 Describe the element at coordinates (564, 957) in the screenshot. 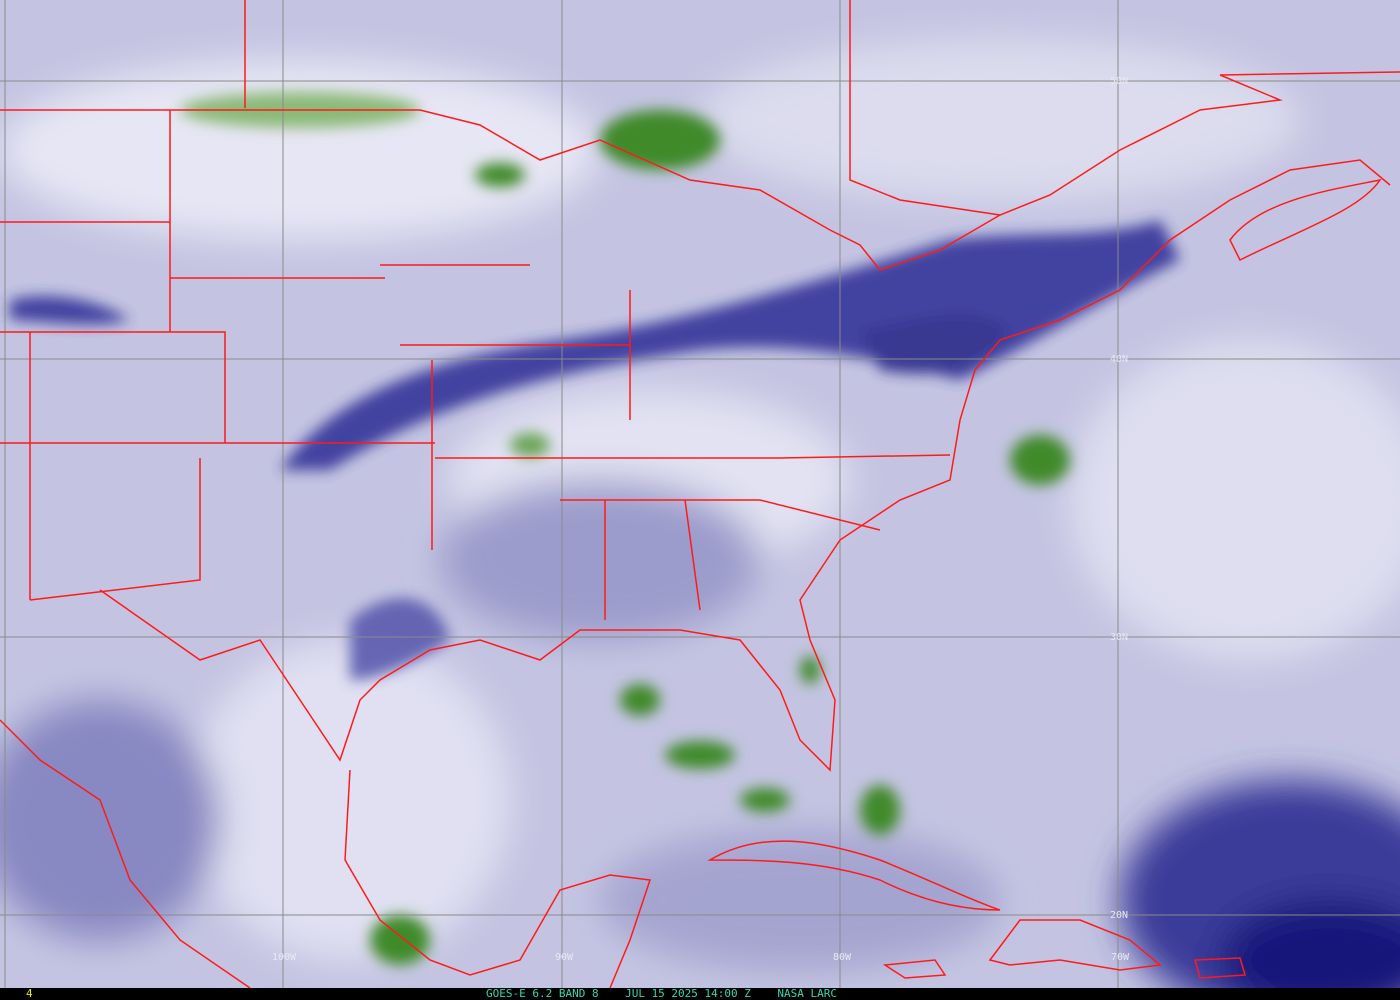

I see `lon-label-90w: 90W` at that location.